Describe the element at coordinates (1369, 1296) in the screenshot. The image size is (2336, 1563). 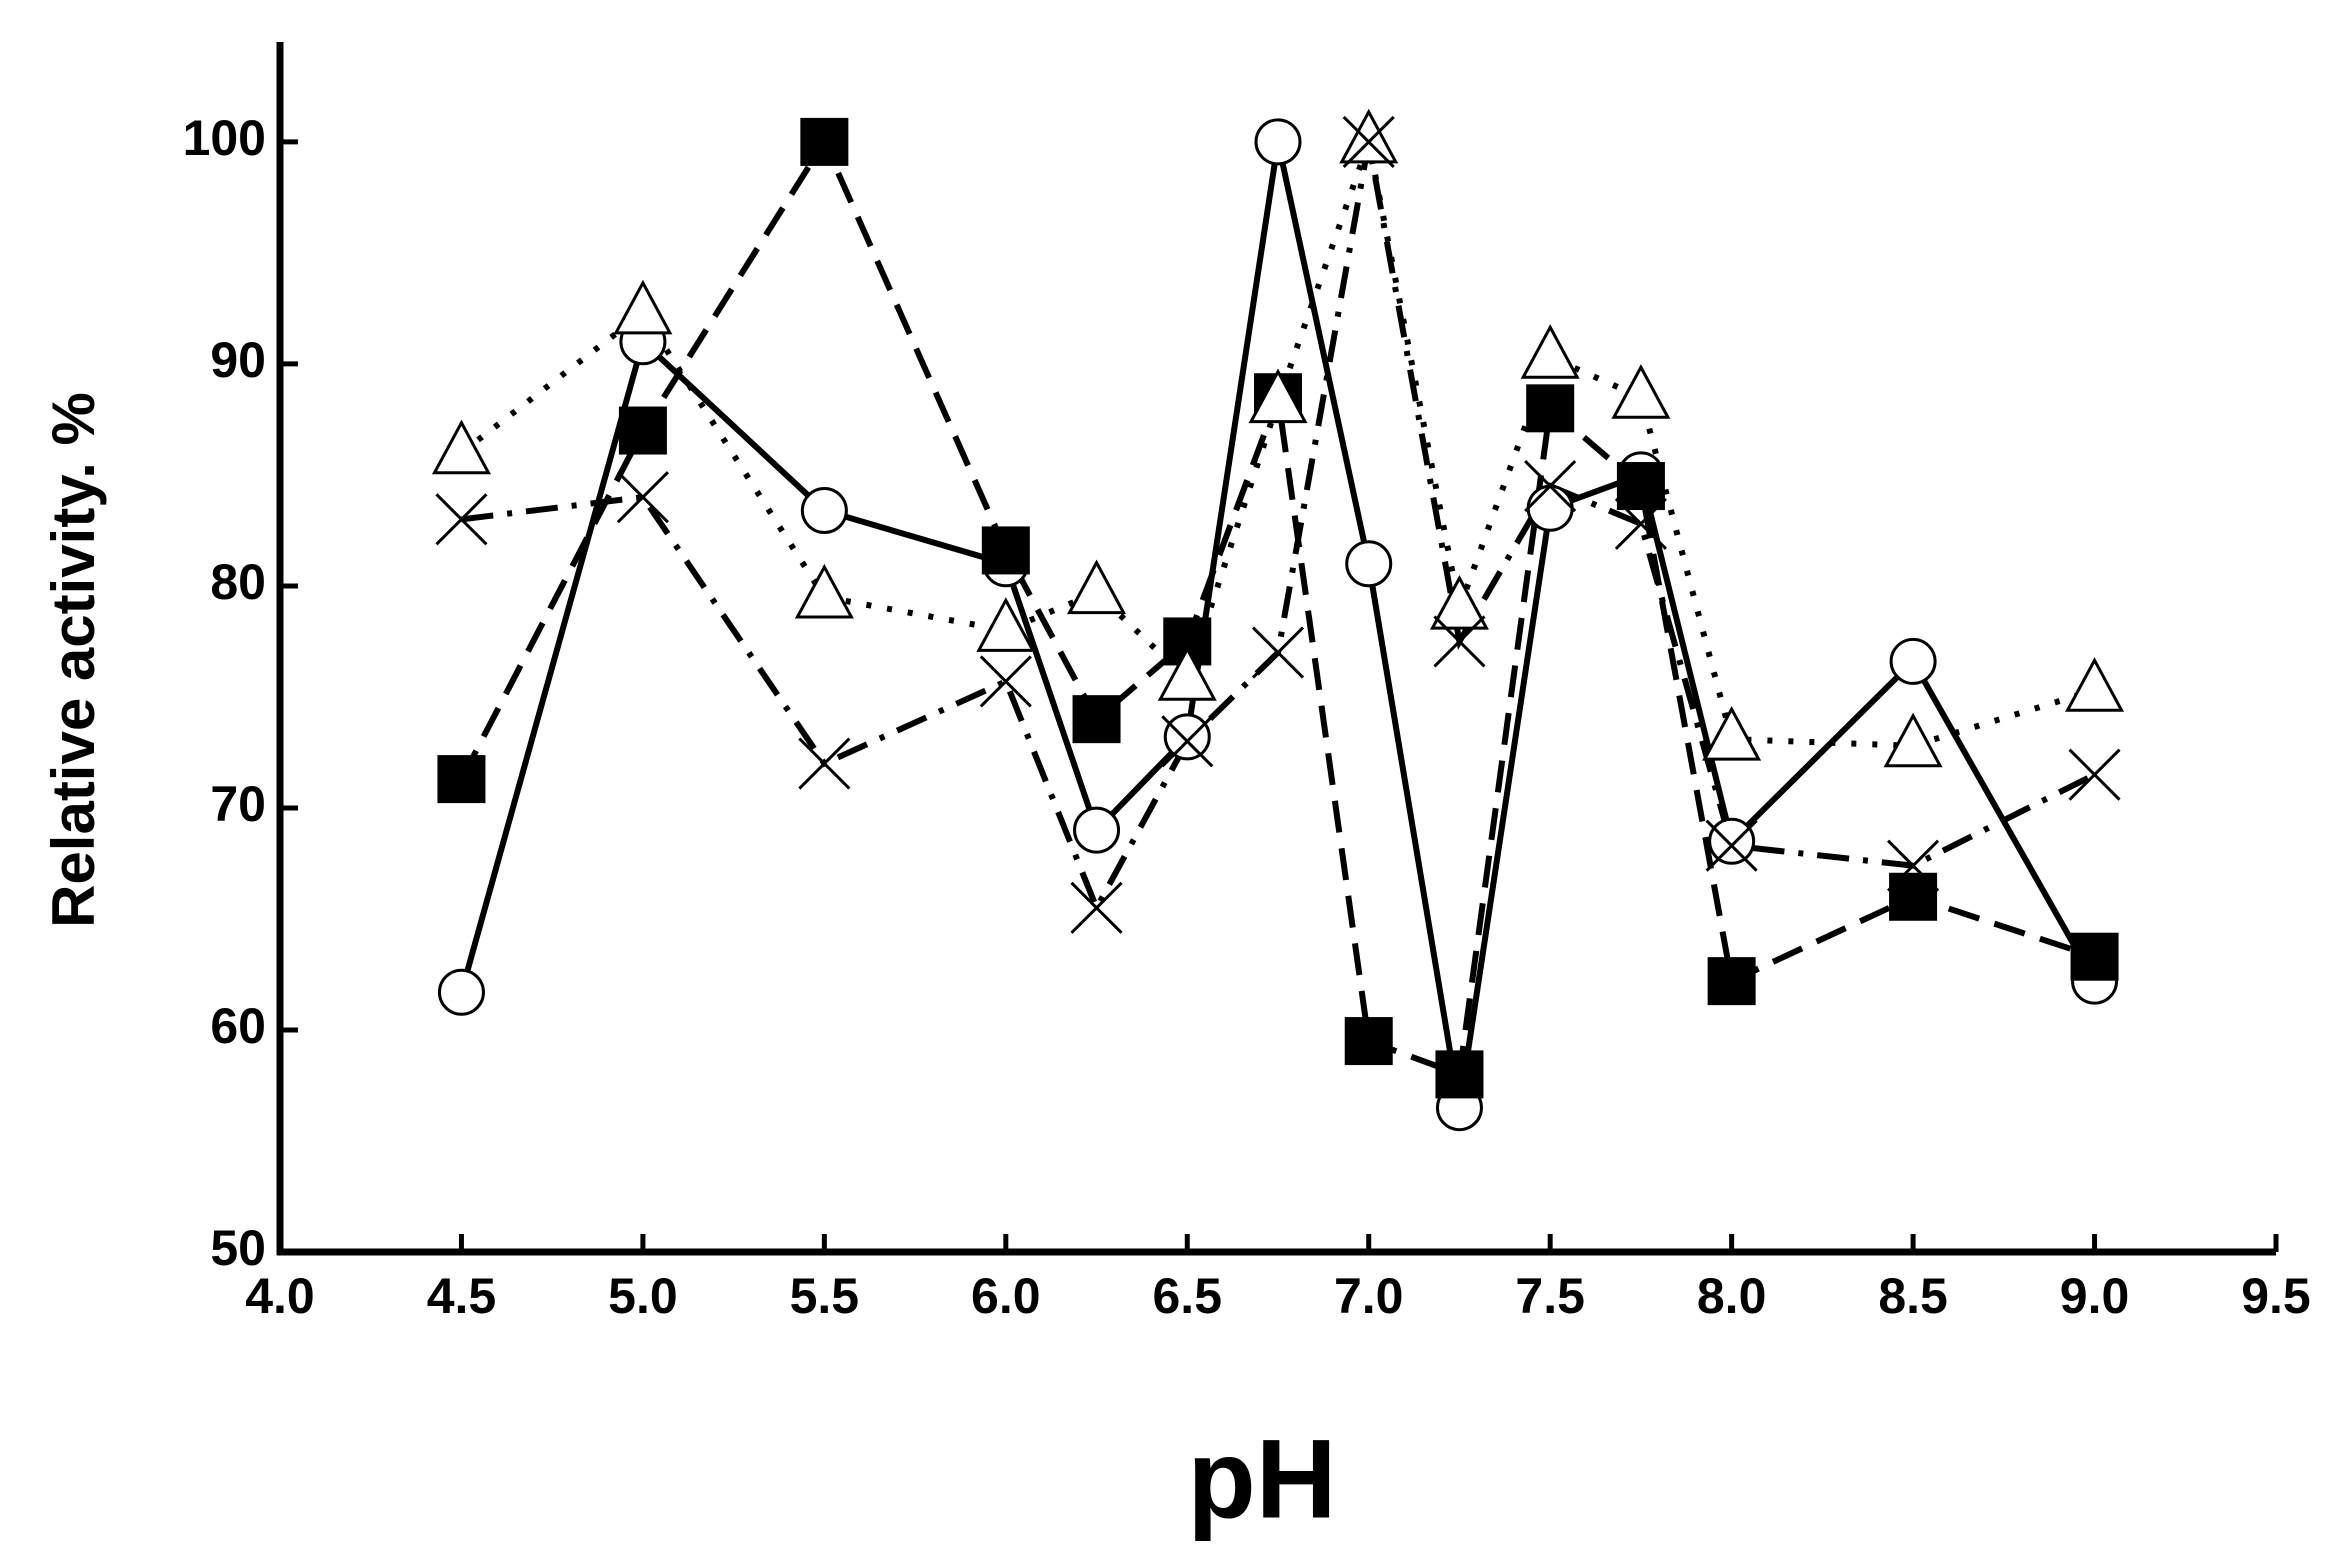
I see `x-tick-label: 7.0` at that location.